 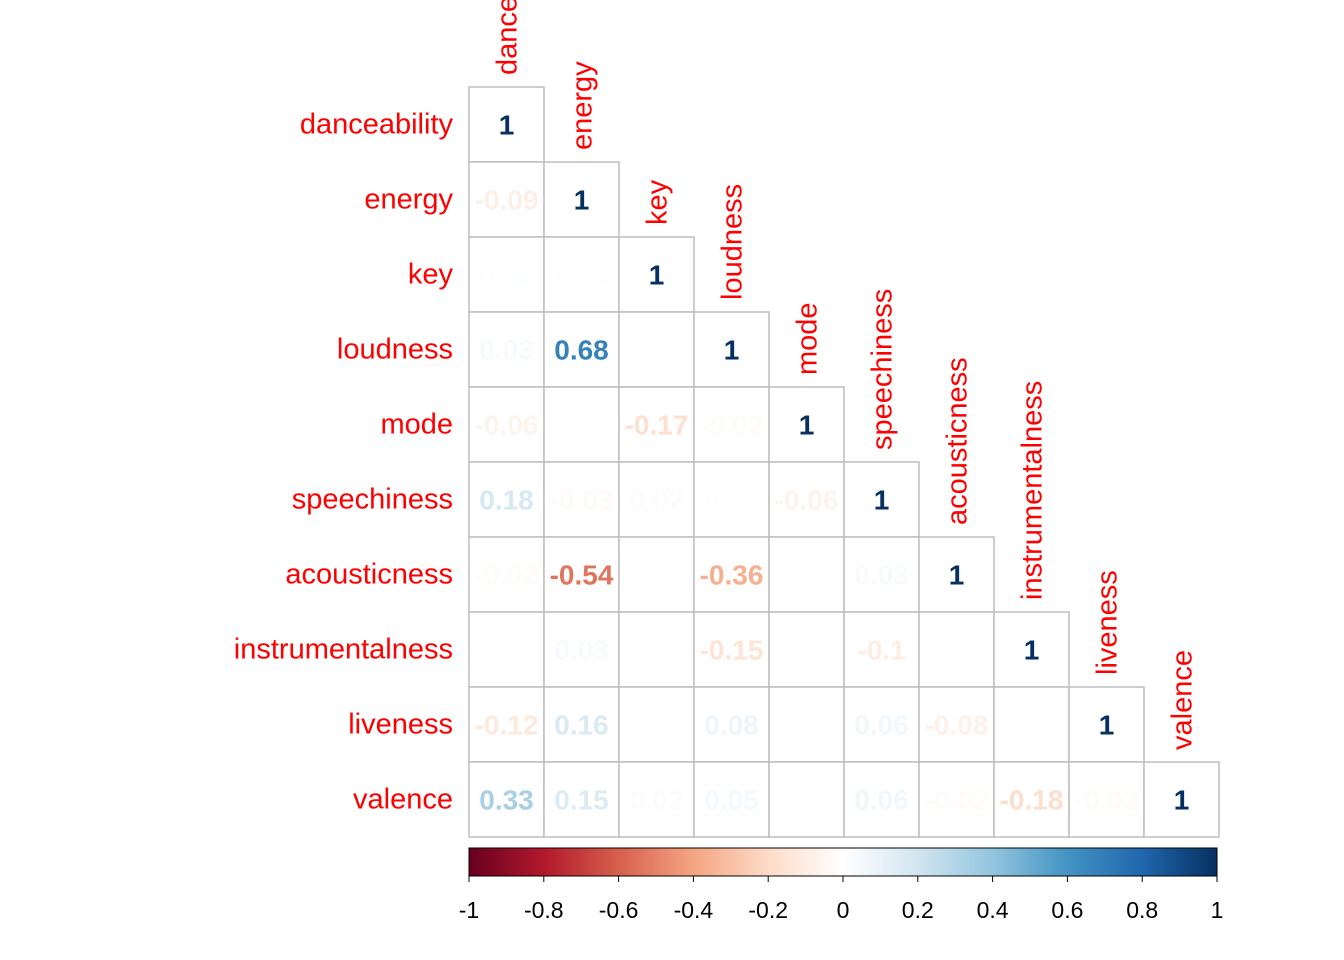 What do you see at coordinates (403, 800) in the screenshot?
I see `row-label: valence` at bounding box center [403, 800].